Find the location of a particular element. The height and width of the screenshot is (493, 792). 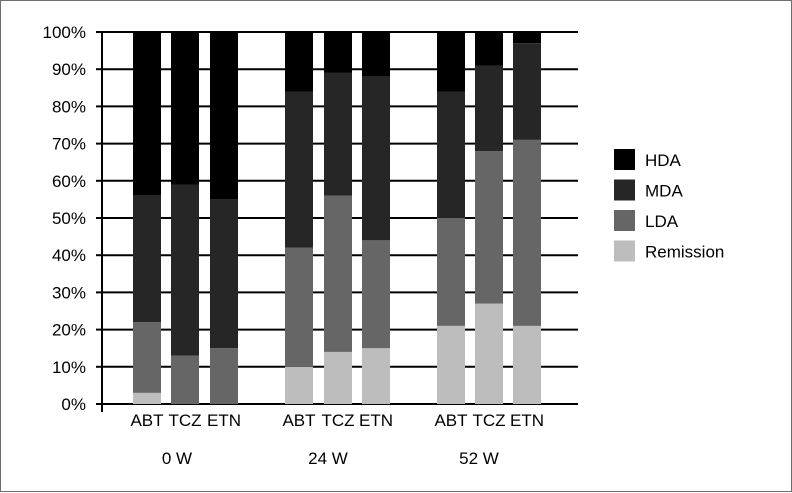

group-labels: 0 W 24 W 52 W is located at coordinates (330, 458).